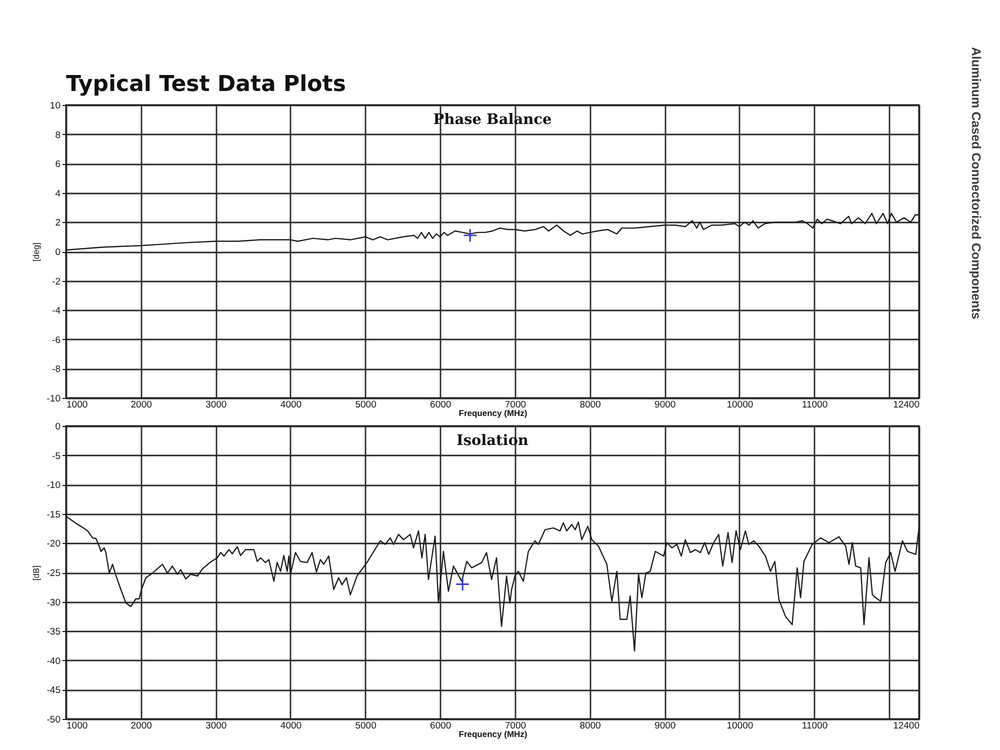 This screenshot has width=1000, height=750. Describe the element at coordinates (55, 106) in the screenshot. I see `y-tick-label: 10` at that location.